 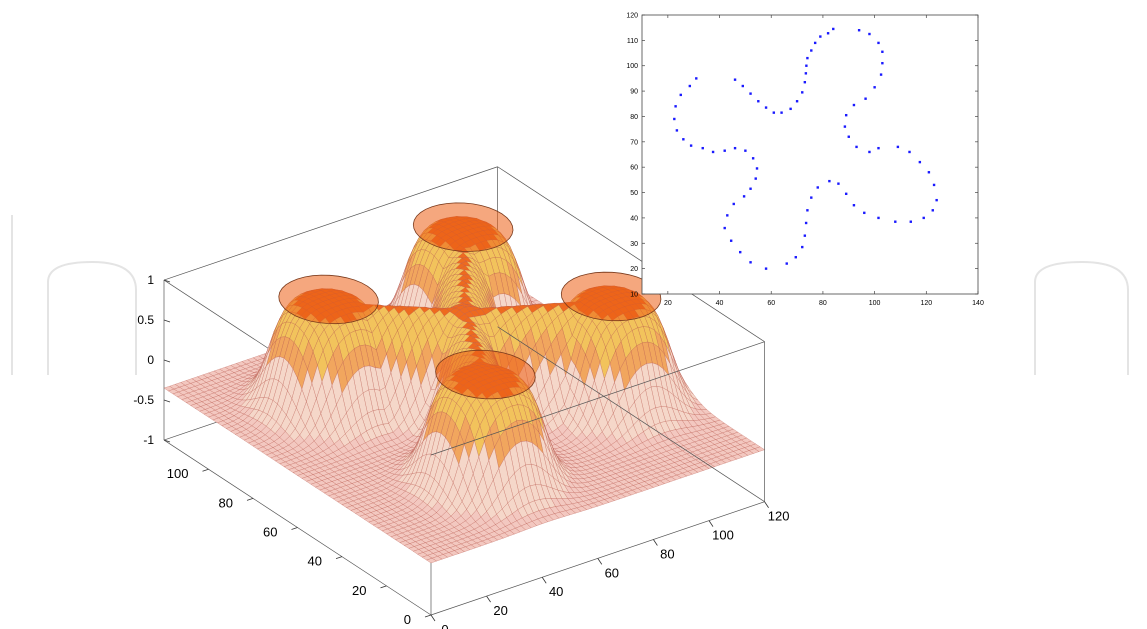 I want to click on surface-x-tick-label: 60, so click(x=612, y=572).